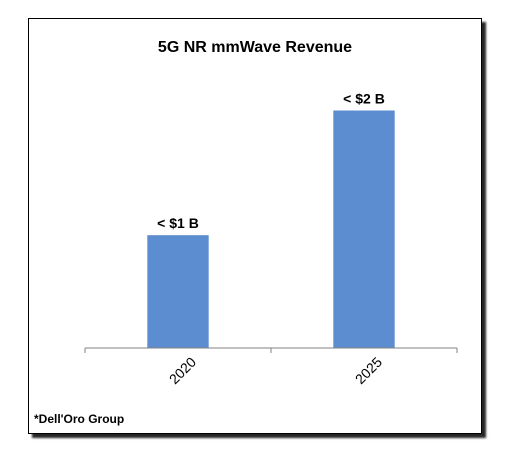 The height and width of the screenshot is (458, 506). What do you see at coordinates (364, 229) in the screenshot?
I see `bar-2025` at bounding box center [364, 229].